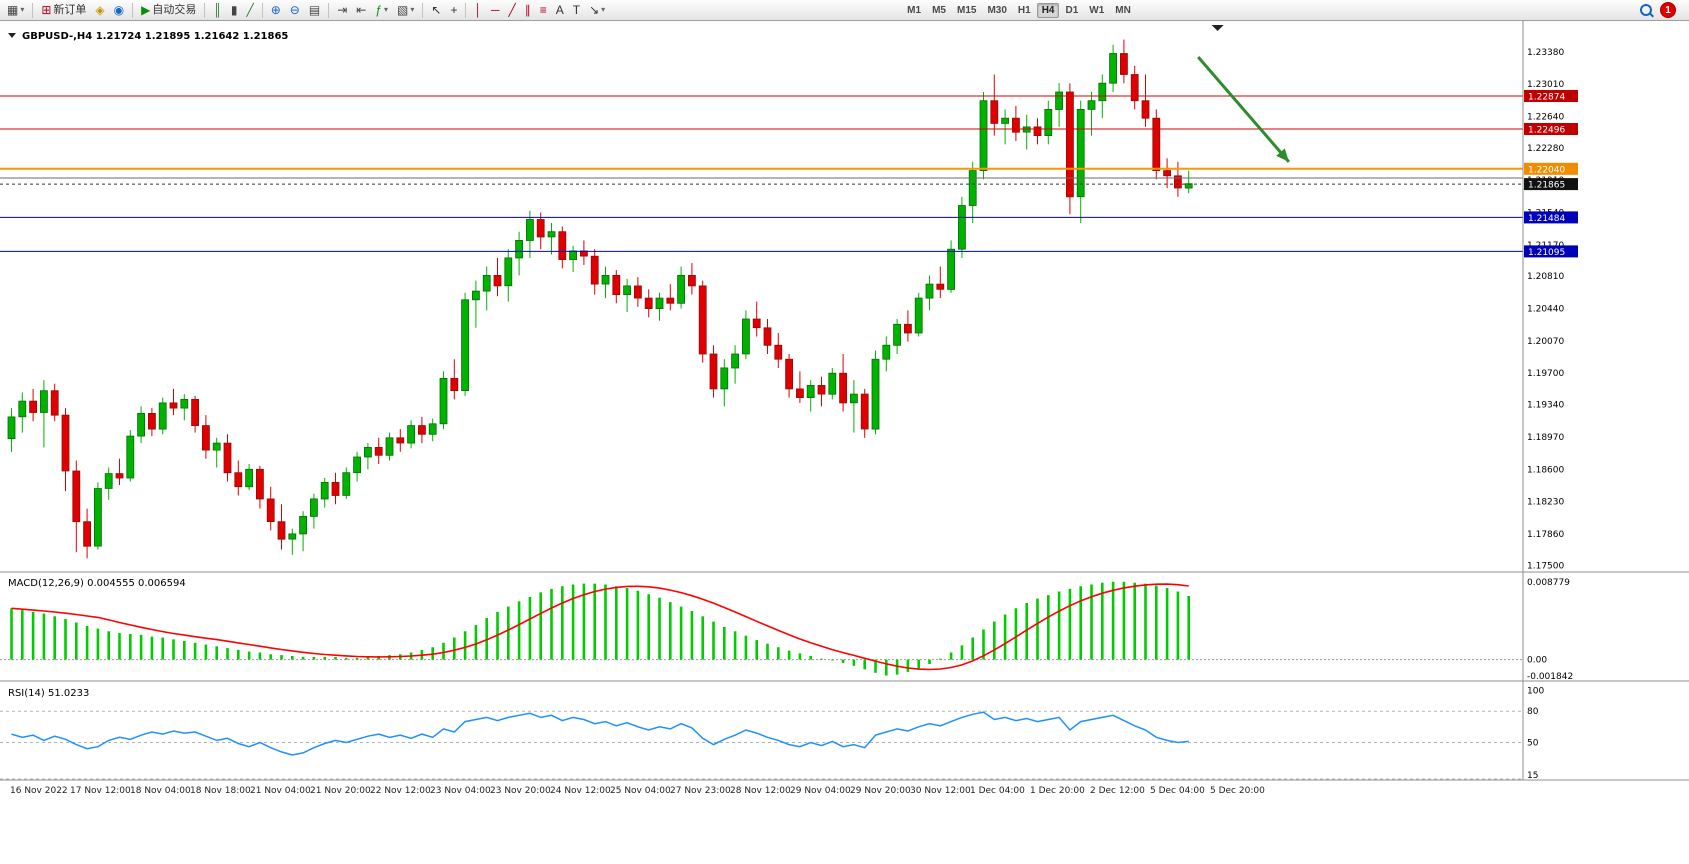 The width and height of the screenshot is (1689, 864). Describe the element at coordinates (997, 10) in the screenshot. I see `timeframe-m30-button: M30` at that location.